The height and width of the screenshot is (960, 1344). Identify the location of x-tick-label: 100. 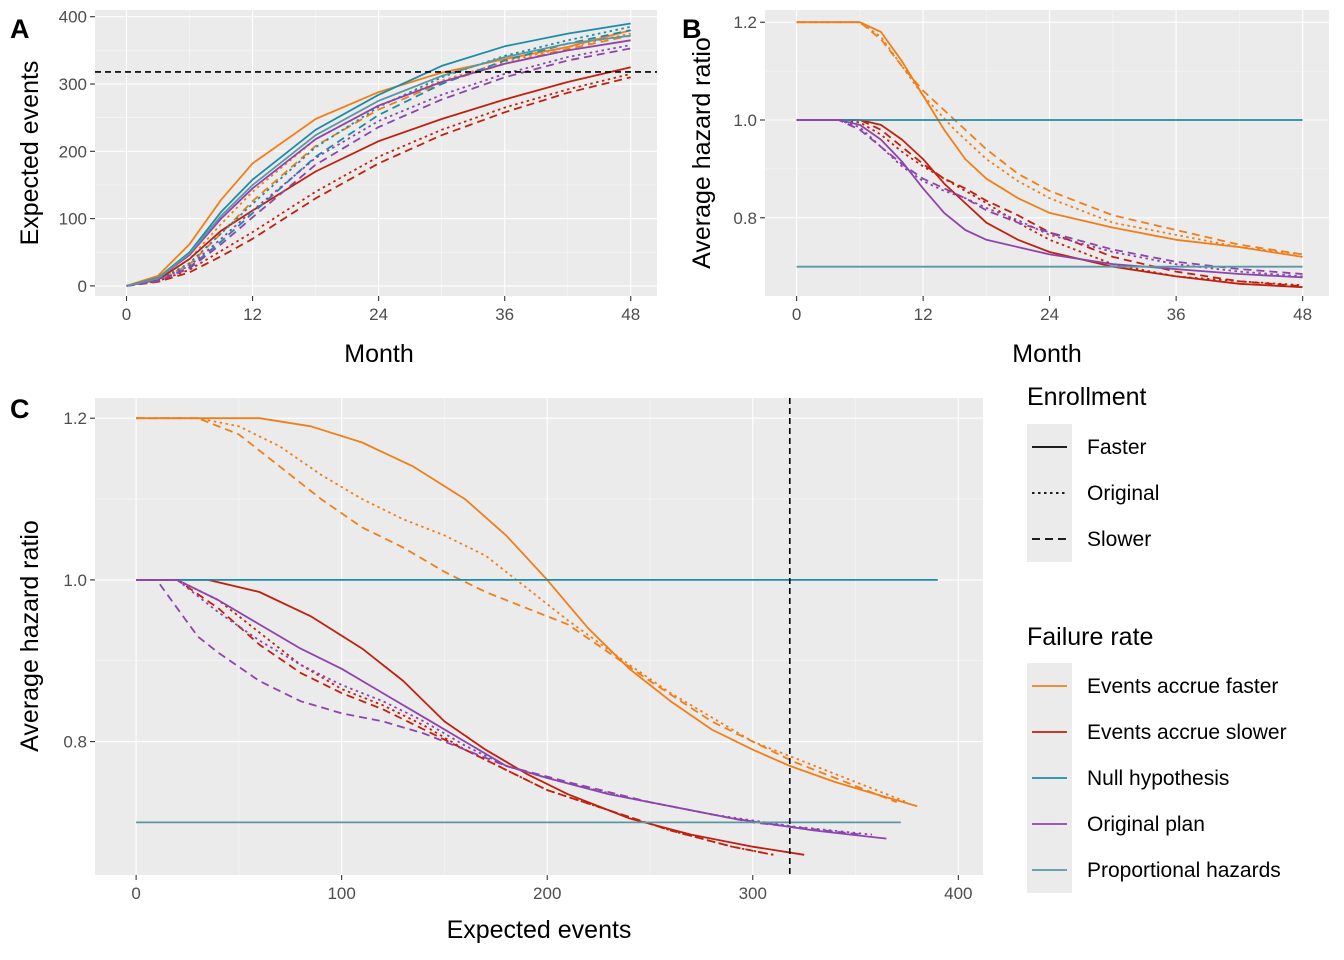
(341, 893).